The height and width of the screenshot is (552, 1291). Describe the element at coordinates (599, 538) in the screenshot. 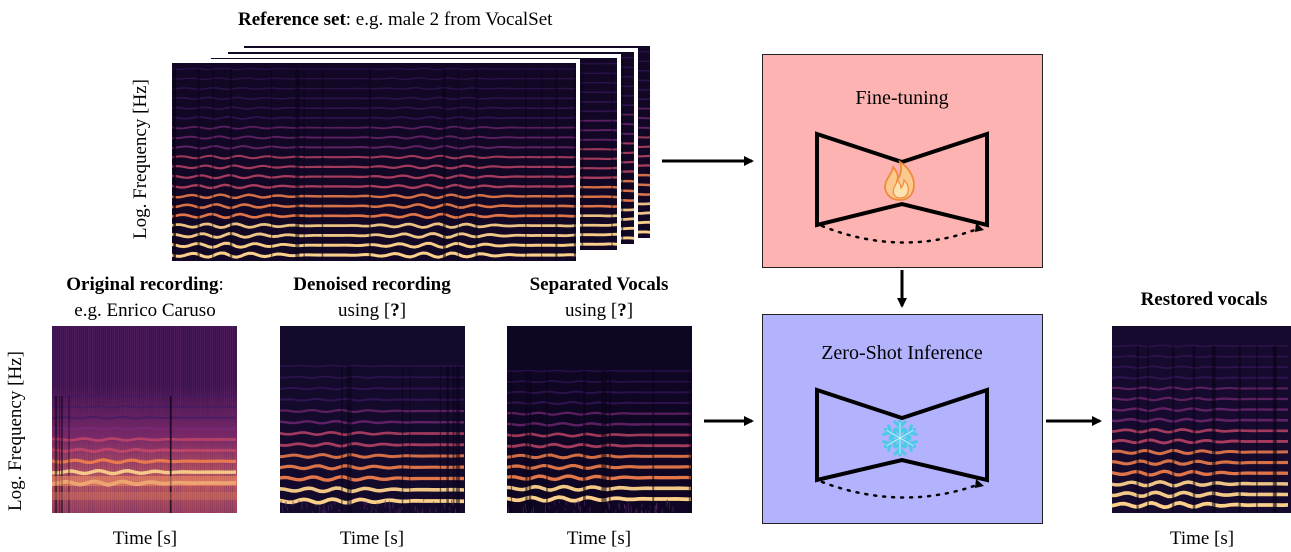

I see `separated-xlabel: Time [s]` at that location.